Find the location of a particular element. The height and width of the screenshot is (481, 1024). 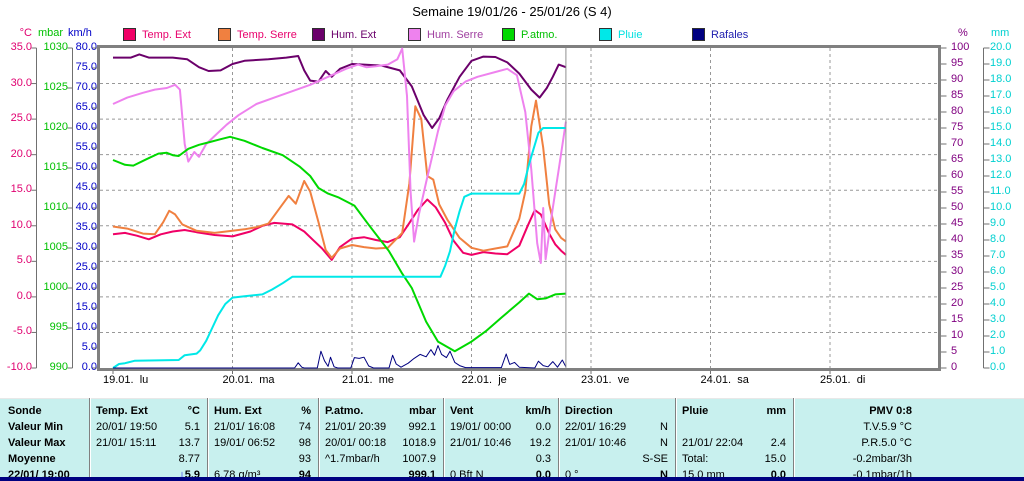

y-tick-label-mbar: 1030 is located at coordinates (55, 47).